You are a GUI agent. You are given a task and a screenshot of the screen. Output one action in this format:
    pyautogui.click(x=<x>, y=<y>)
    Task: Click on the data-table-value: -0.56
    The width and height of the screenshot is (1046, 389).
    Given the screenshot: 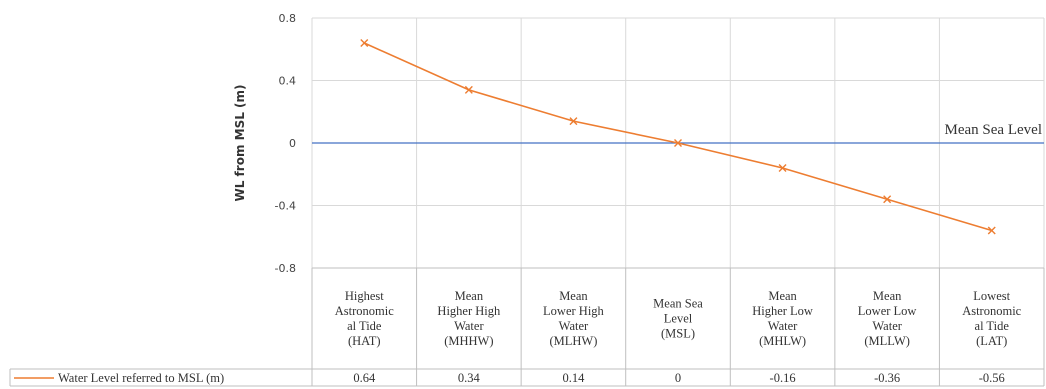 What is the action you would take?
    pyautogui.click(x=992, y=378)
    